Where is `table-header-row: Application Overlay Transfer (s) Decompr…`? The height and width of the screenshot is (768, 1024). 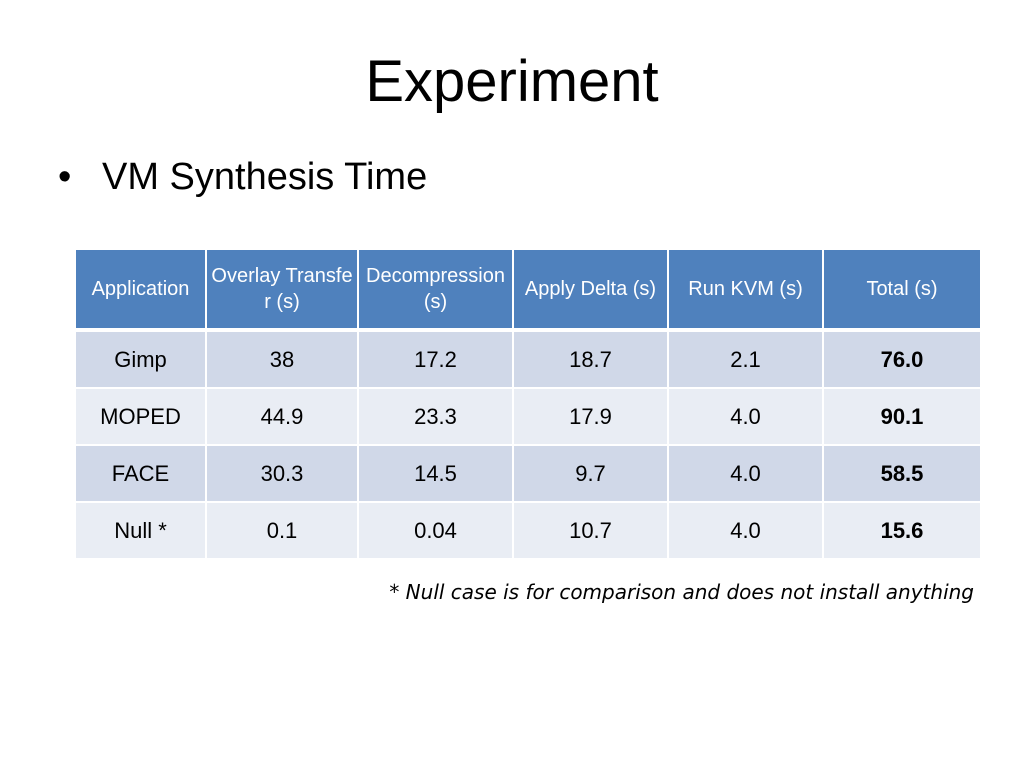
table-header-row: Application Overlay Transfer (s) Decompr… is located at coordinates (528, 291).